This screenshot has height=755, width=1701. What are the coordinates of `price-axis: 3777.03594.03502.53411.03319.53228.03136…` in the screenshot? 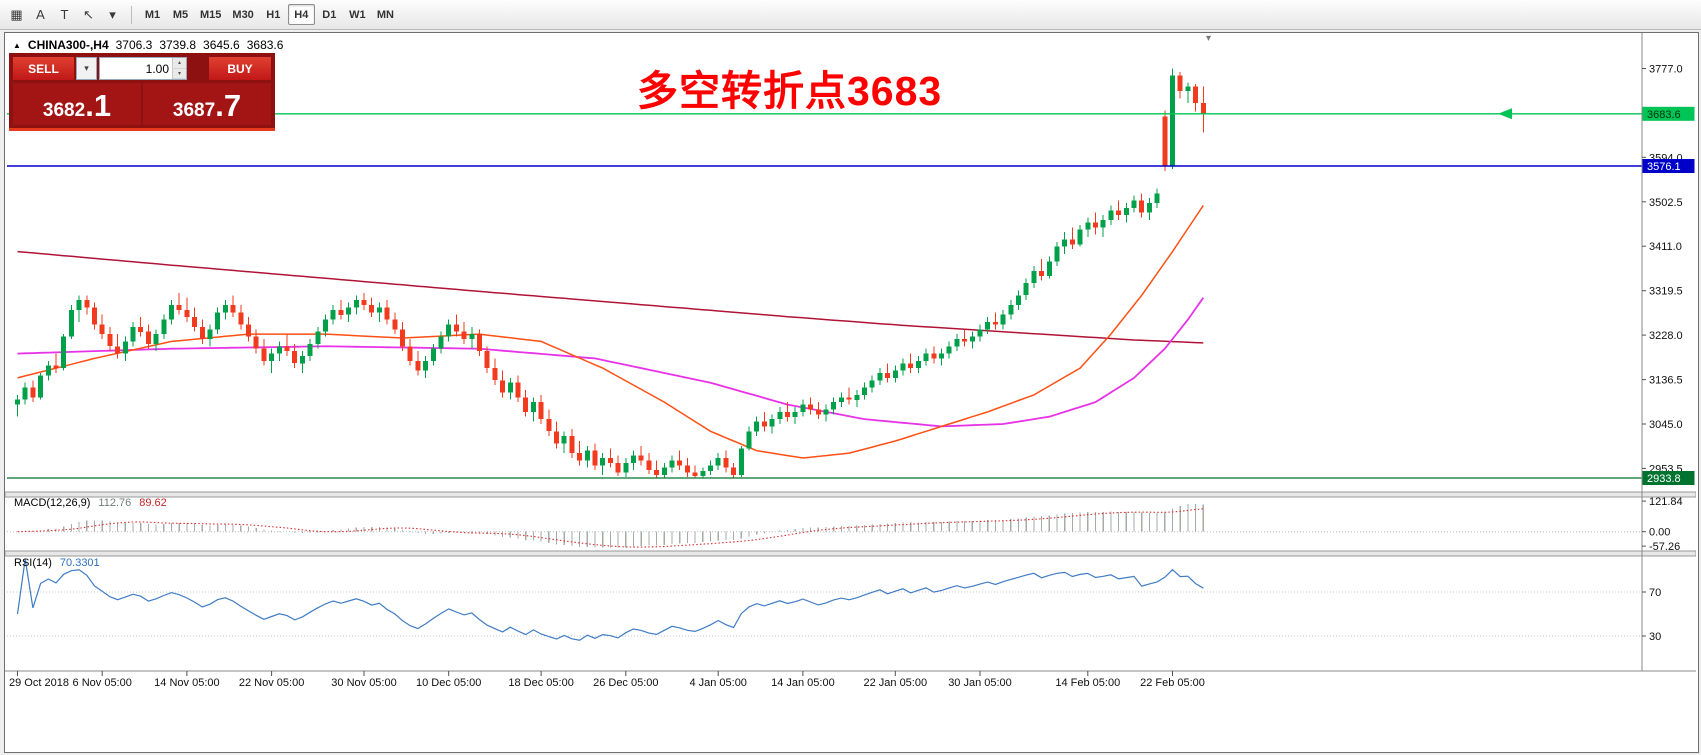 It's located at (1668, 354).